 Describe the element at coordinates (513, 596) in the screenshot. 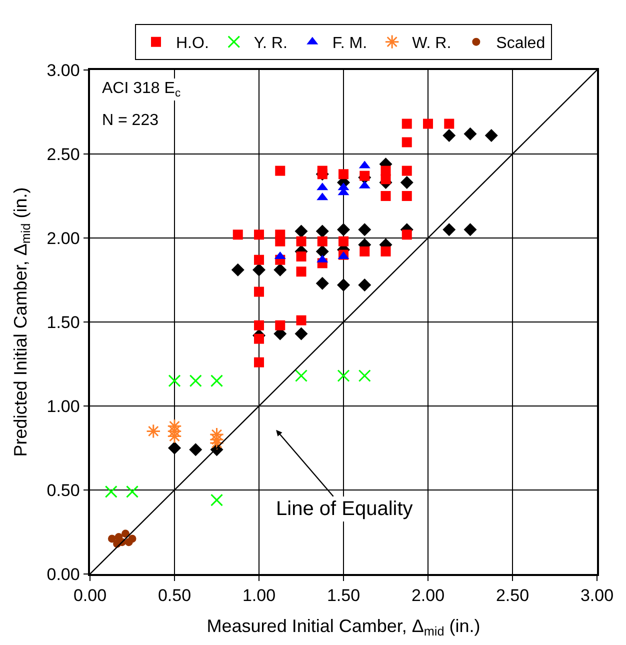

I see `x-tick-label: 2.50` at that location.